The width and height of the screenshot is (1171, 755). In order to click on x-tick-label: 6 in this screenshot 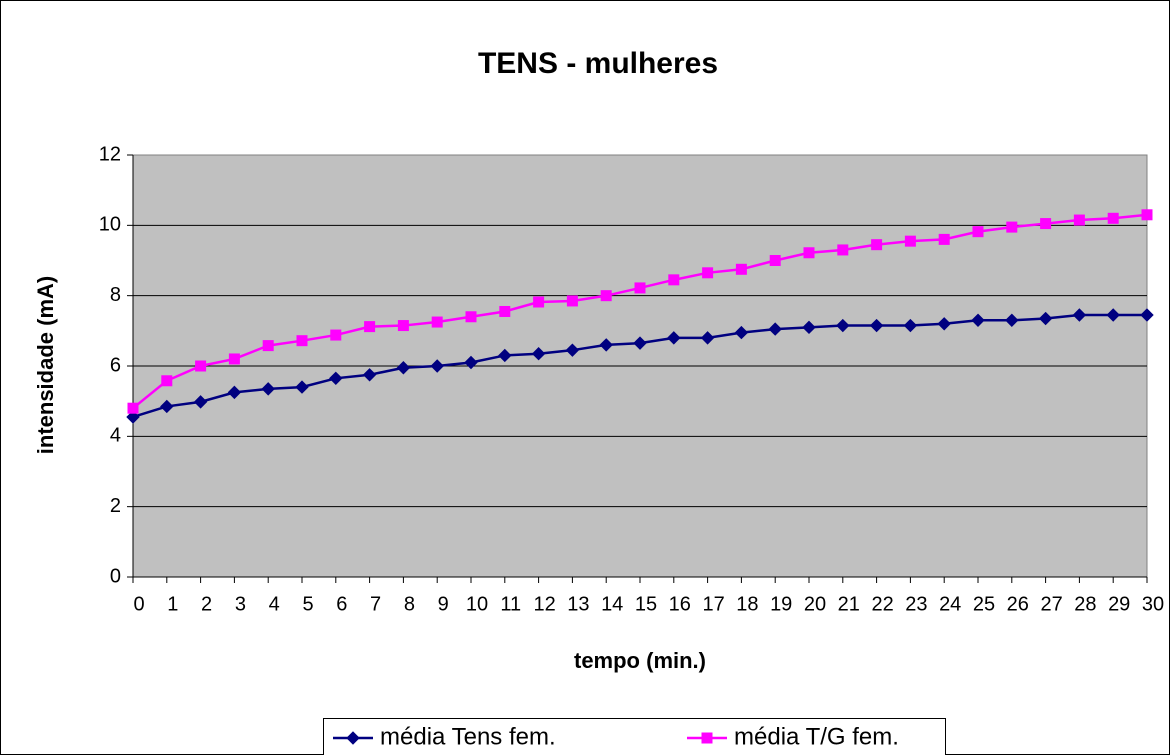, I will do `click(341, 604)`.